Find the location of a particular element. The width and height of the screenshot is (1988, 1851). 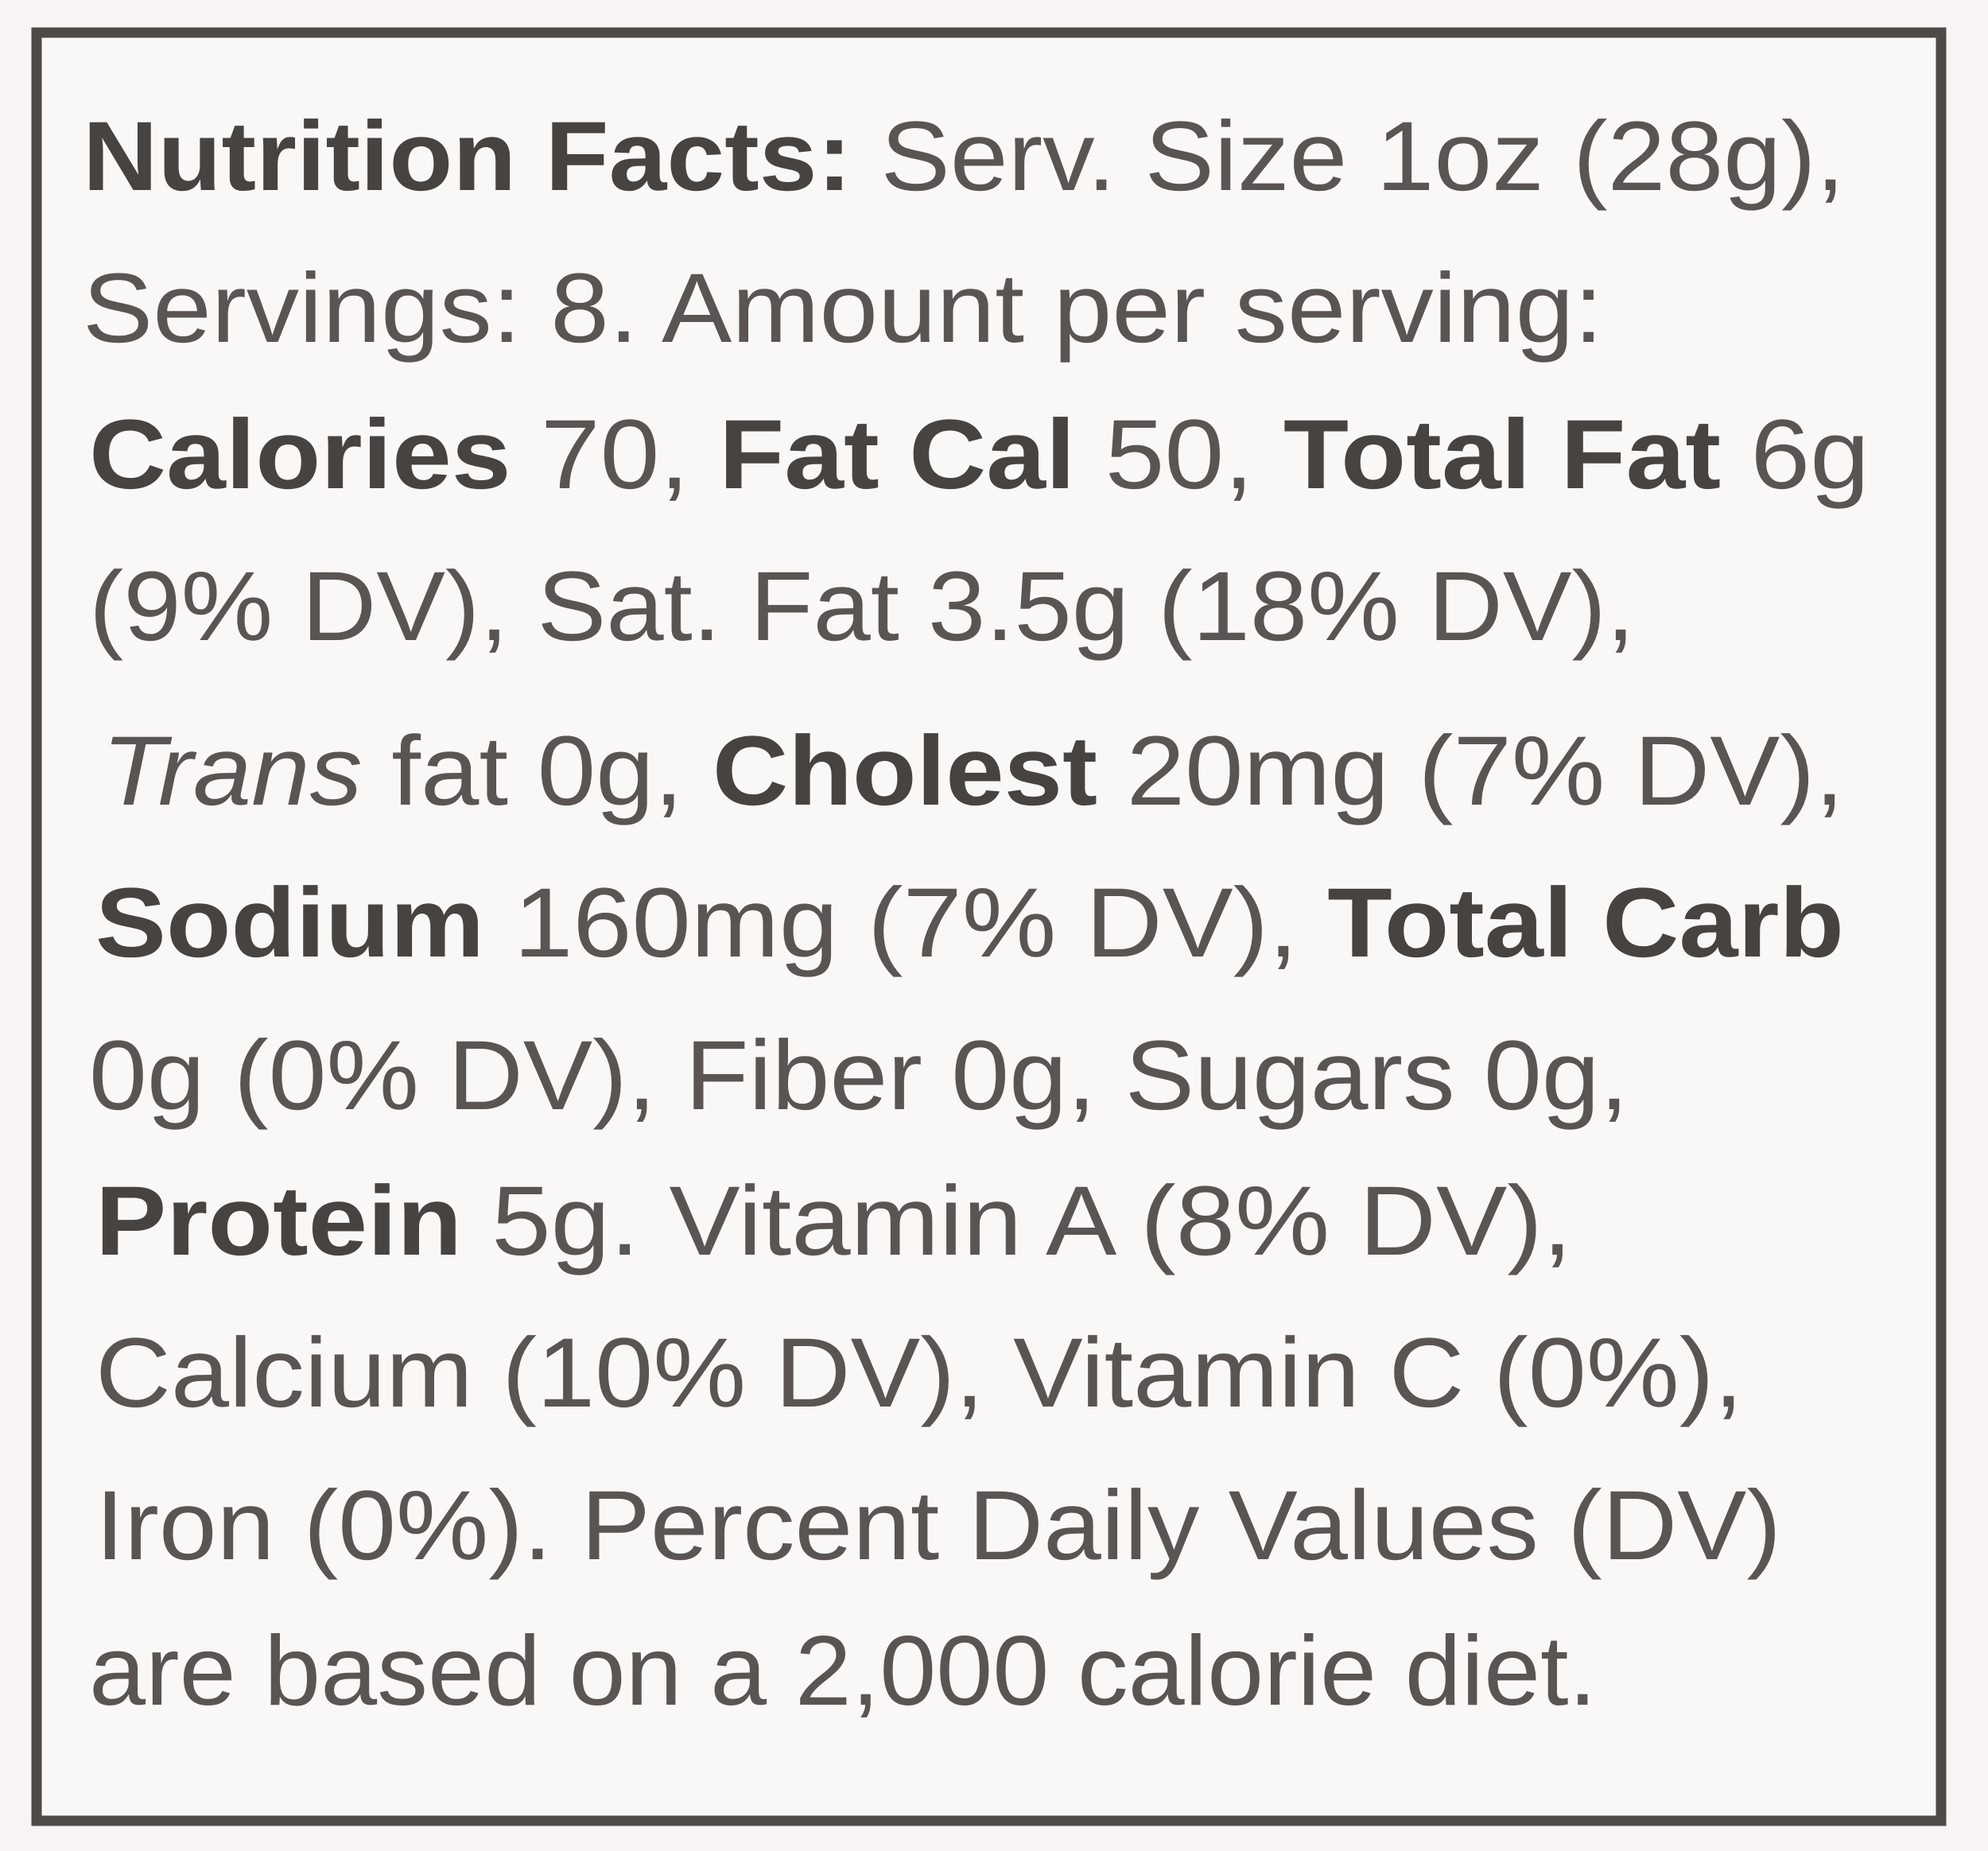

label-line: Nutrition Facts: Serv. Size 1oz (28g), is located at coordinates (964, 156).